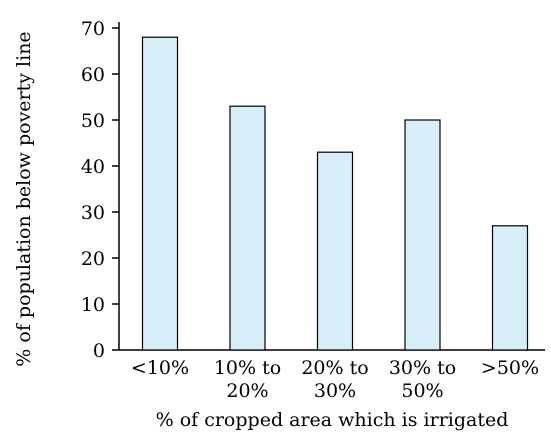  I want to click on y-tick-label: 50, so click(93, 121).